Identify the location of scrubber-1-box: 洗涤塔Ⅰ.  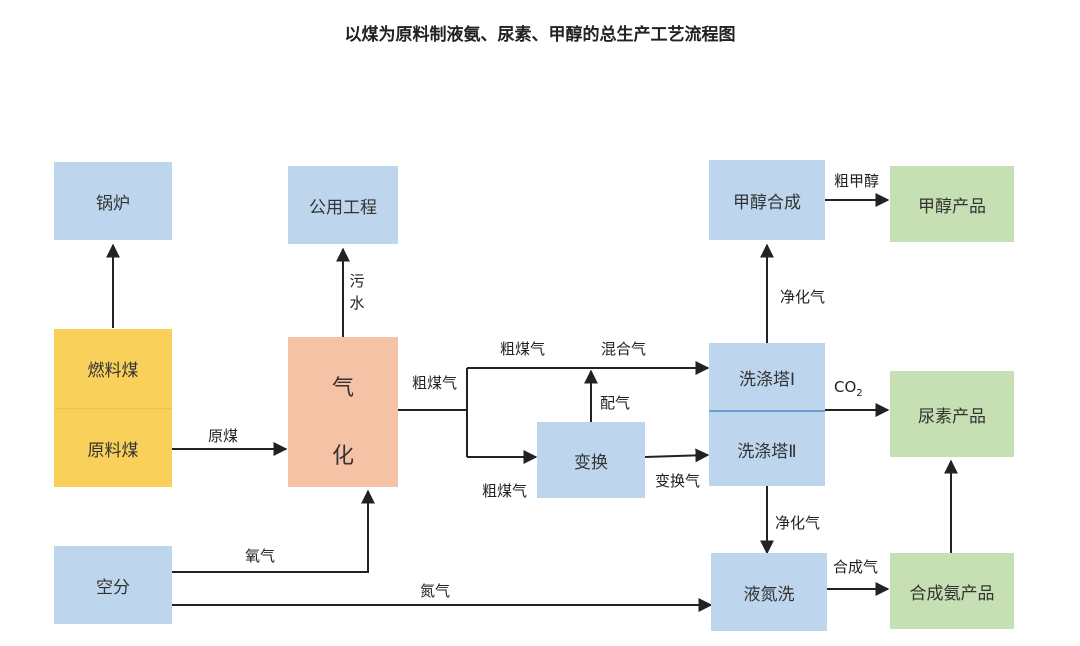
(767, 377).